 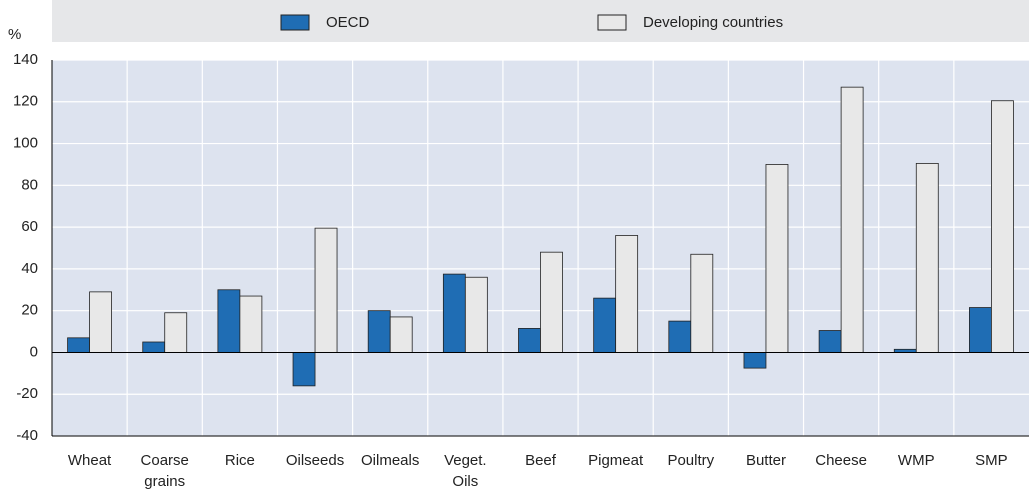 What do you see at coordinates (991, 460) in the screenshot?
I see `x-tick-label: SMP` at bounding box center [991, 460].